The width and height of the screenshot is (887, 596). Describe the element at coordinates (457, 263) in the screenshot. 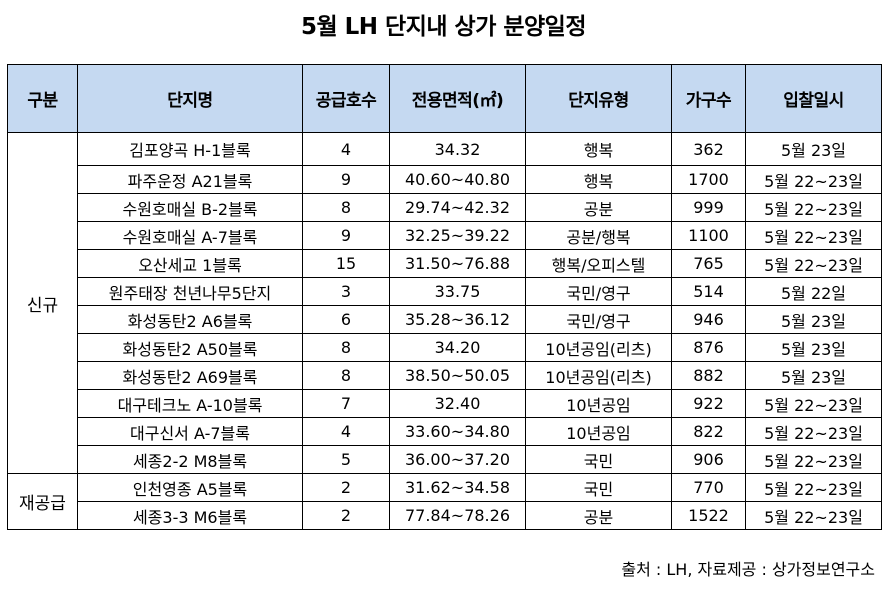

I see `cell-area: 31.50~76.88` at that location.